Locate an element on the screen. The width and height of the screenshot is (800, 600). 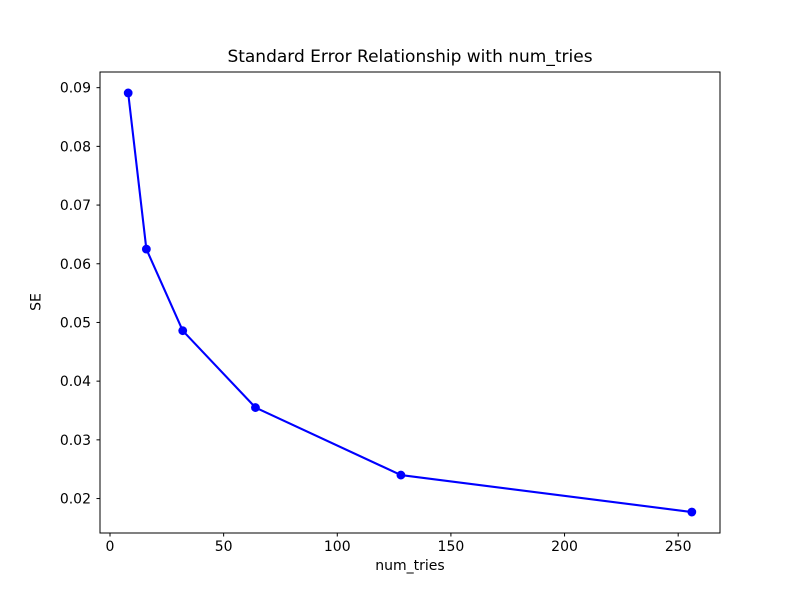
x-axis-tick-label: 50 is located at coordinates (224, 547).